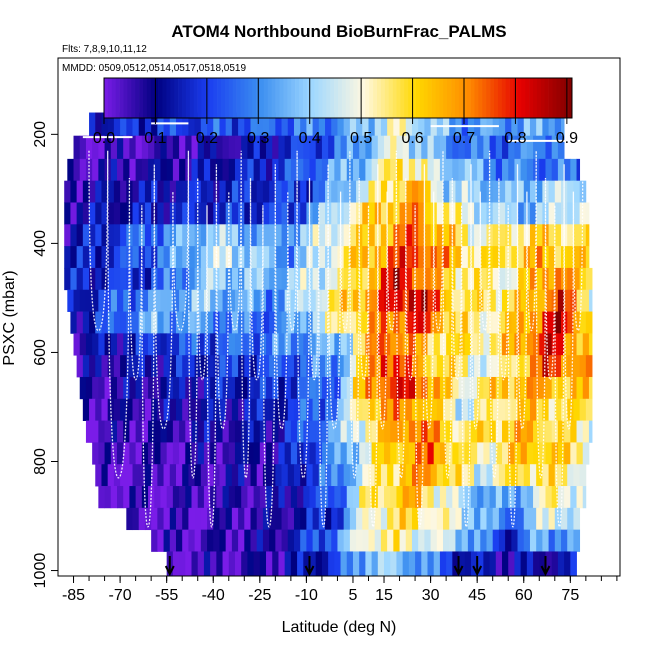 Image resolution: width=650 pixels, height=650 pixels. What do you see at coordinates (40, 352) in the screenshot?
I see `y-tick-label: 600` at bounding box center [40, 352].